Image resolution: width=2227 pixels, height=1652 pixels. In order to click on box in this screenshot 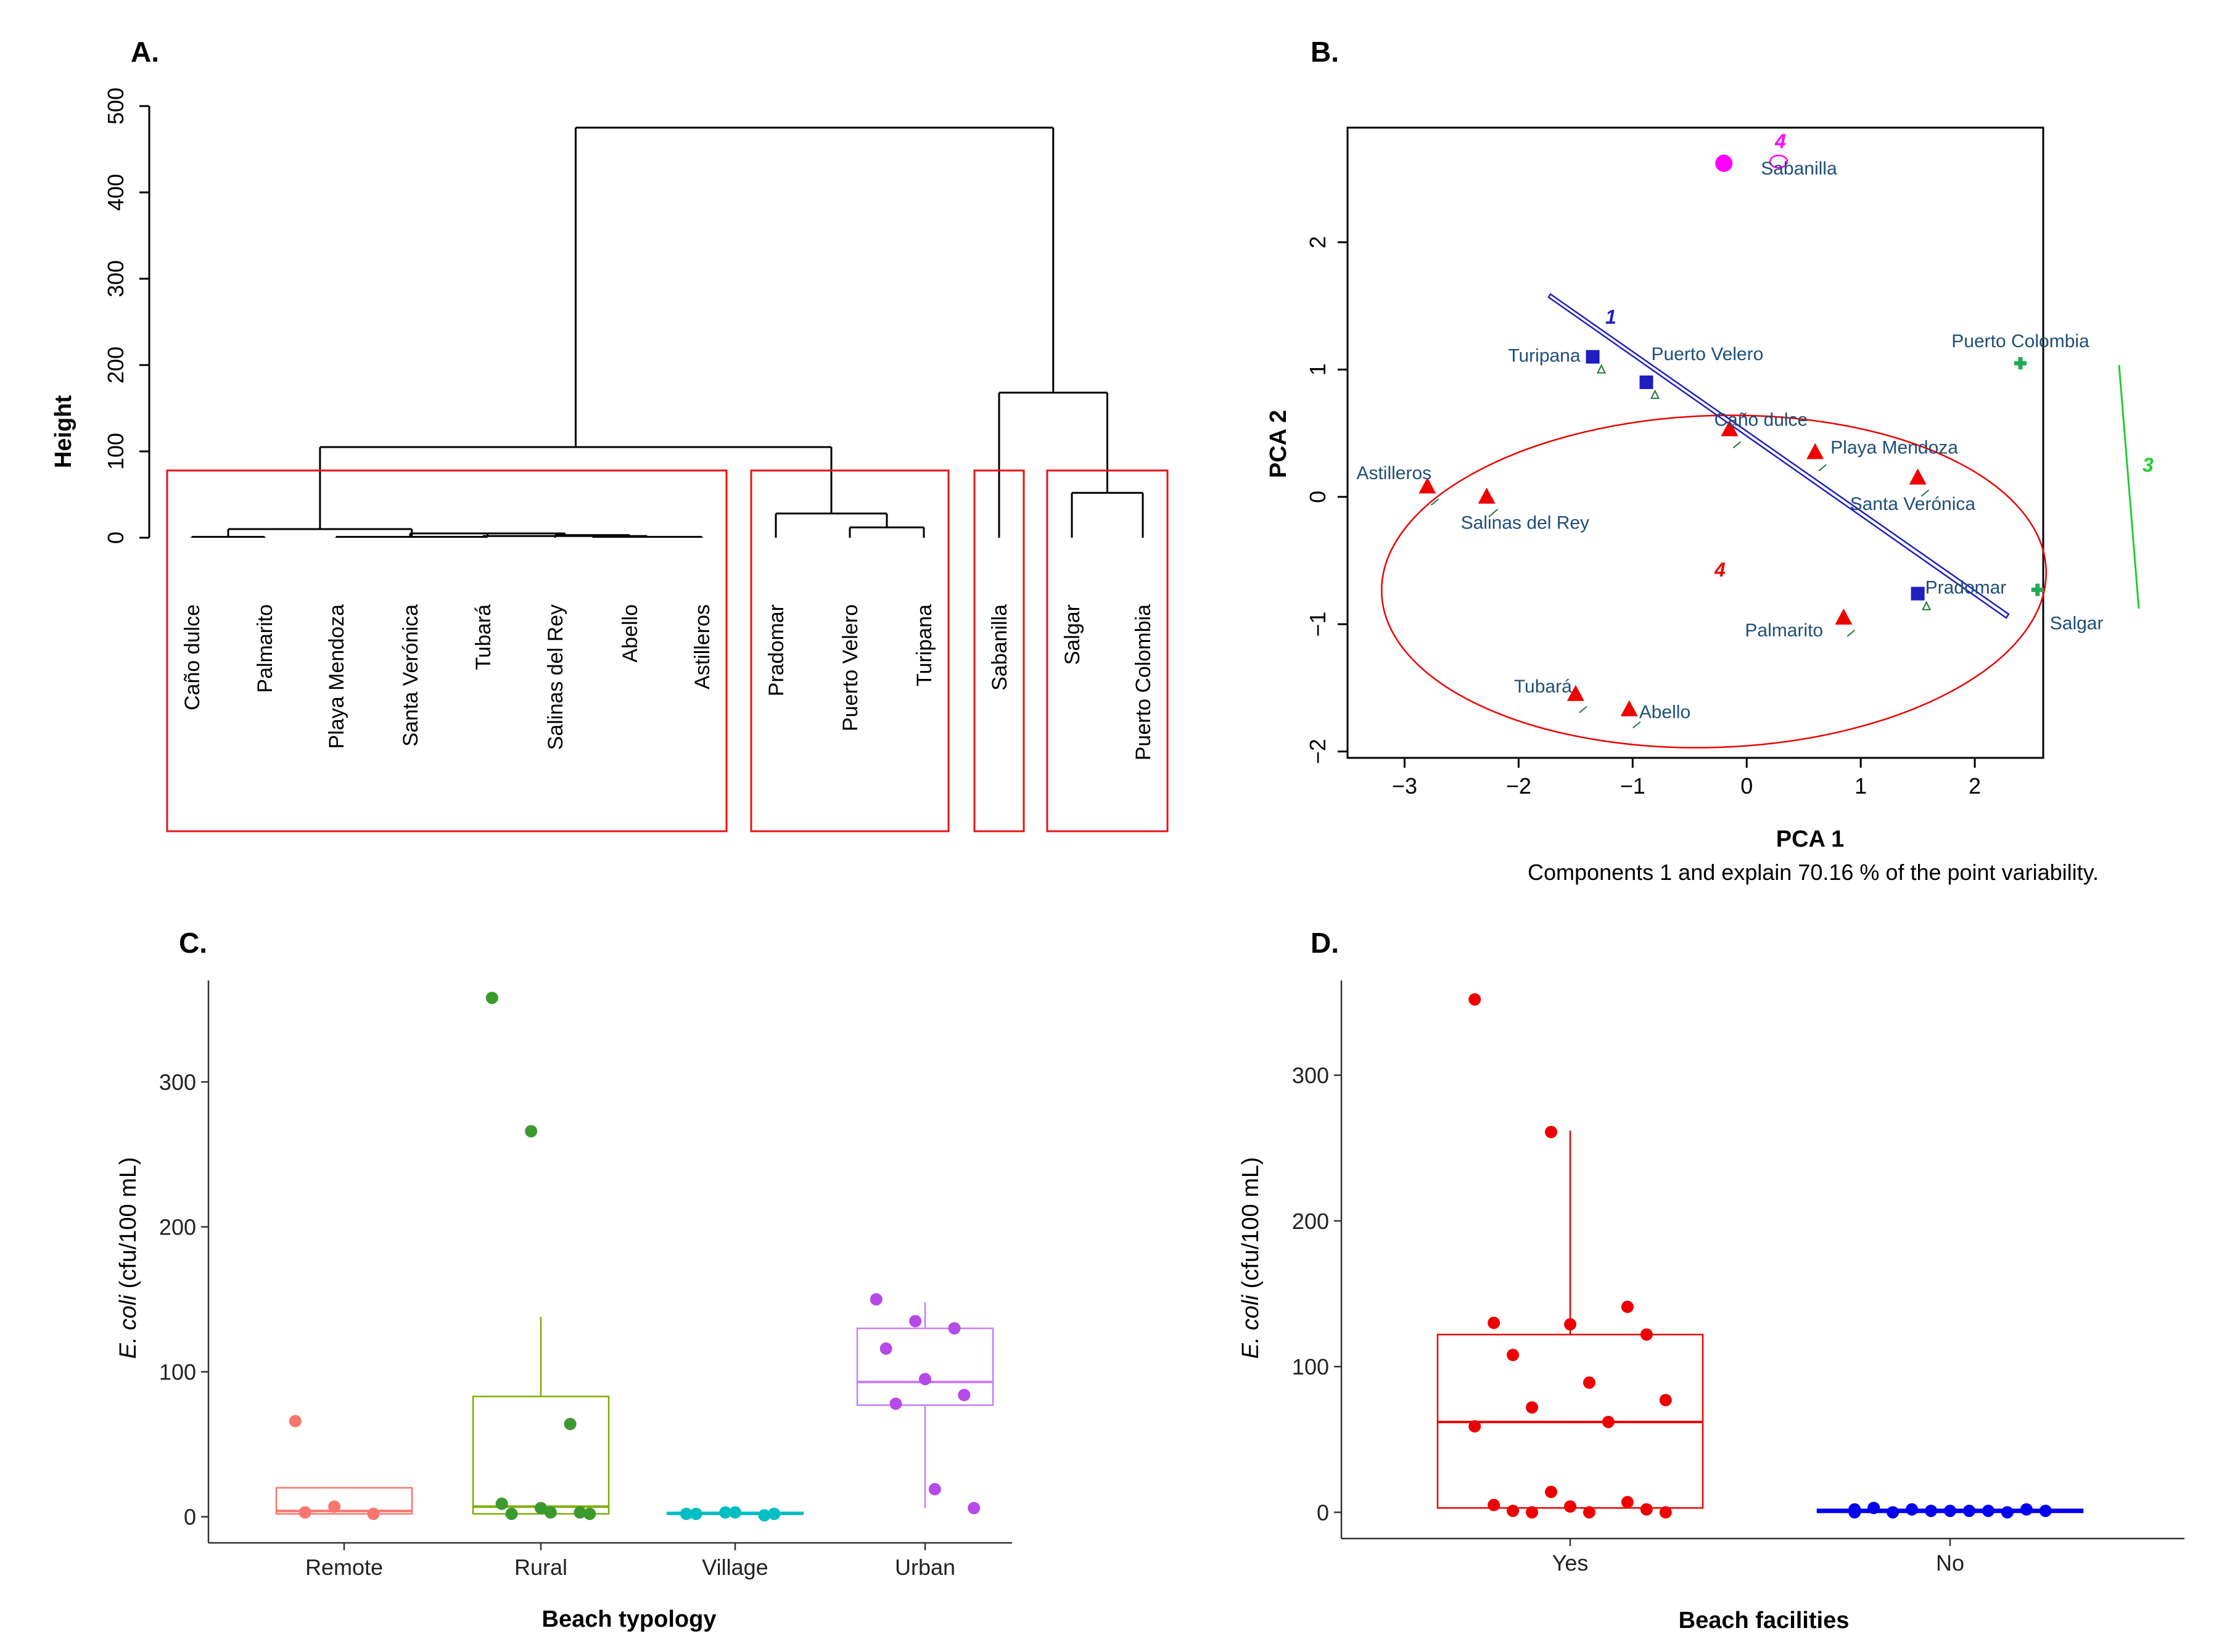, I will do `click(344, 1501)`.